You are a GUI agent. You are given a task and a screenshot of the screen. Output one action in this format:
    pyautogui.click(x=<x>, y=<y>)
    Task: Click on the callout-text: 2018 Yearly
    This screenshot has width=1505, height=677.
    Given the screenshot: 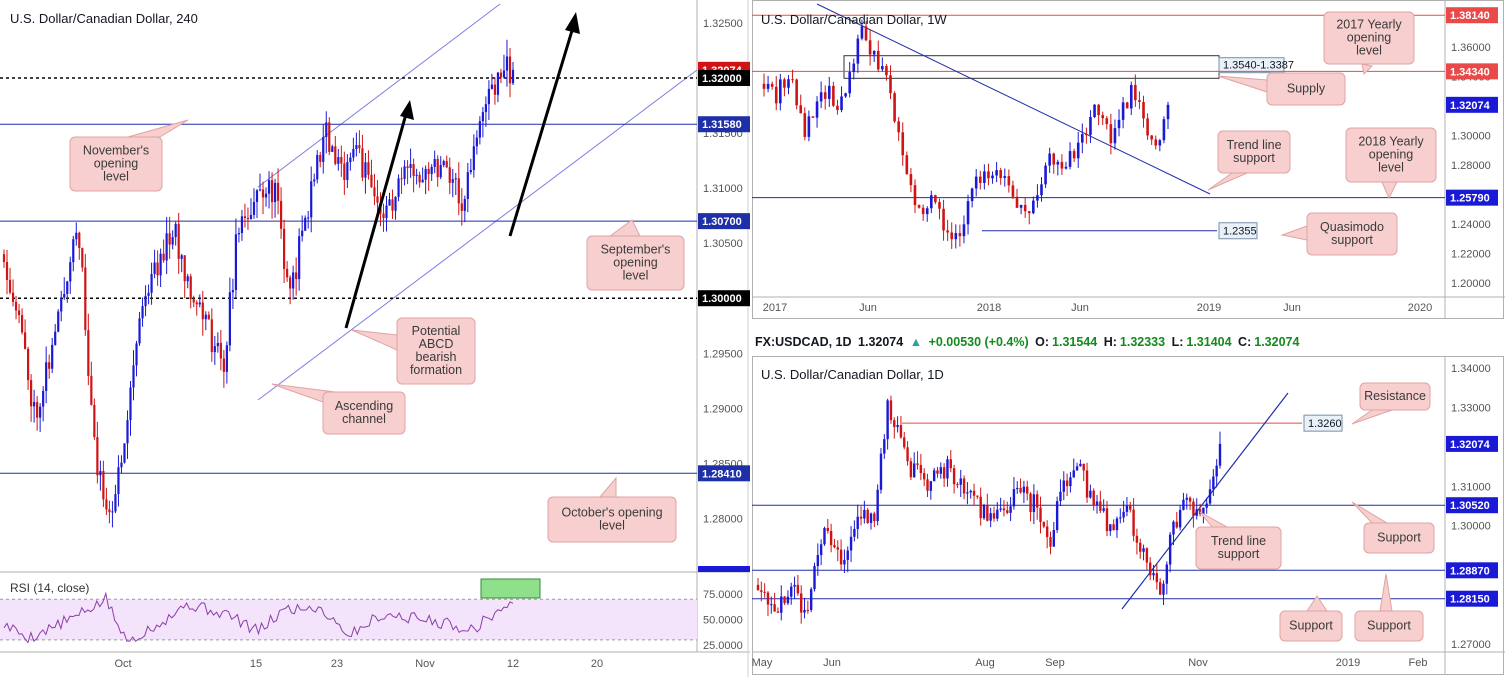 What is the action you would take?
    pyautogui.click(x=1391, y=142)
    